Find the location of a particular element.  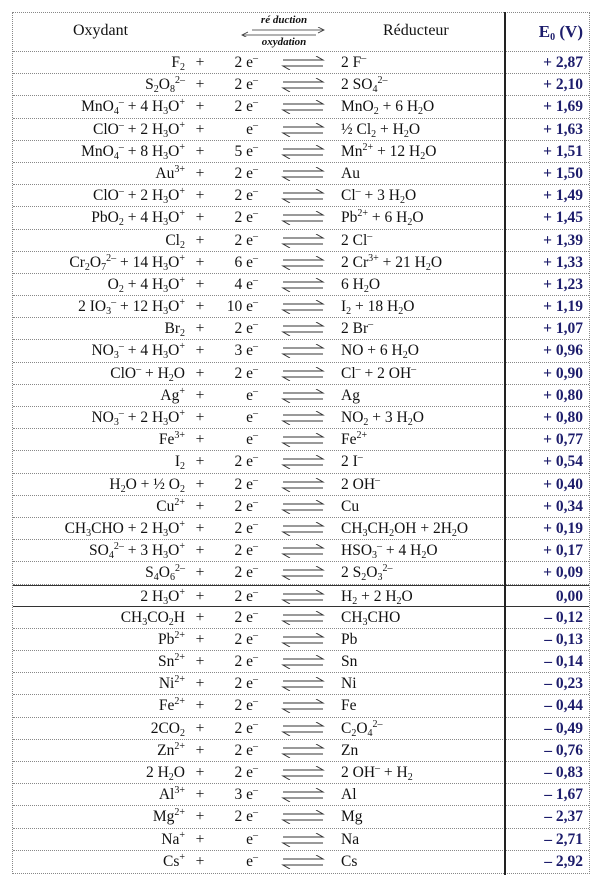

oxidant-cell: S2O82– is located at coordinates (165, 85).